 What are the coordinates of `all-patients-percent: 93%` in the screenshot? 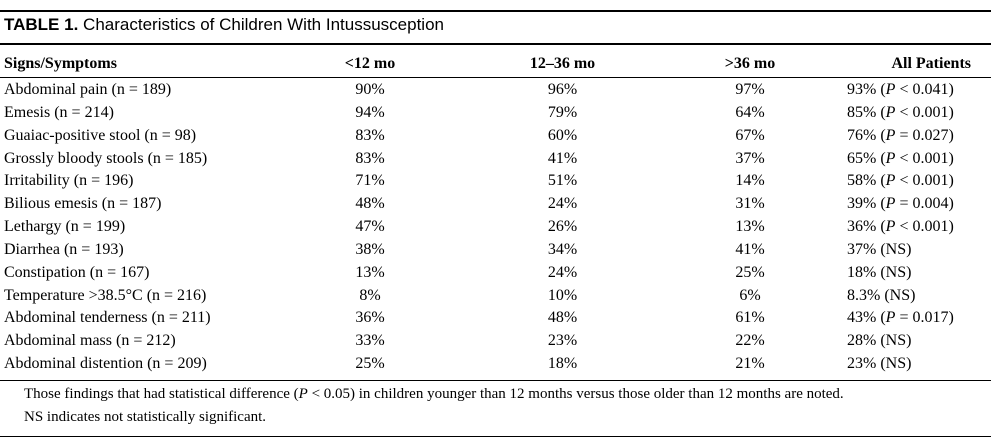 It's located at (862, 89).